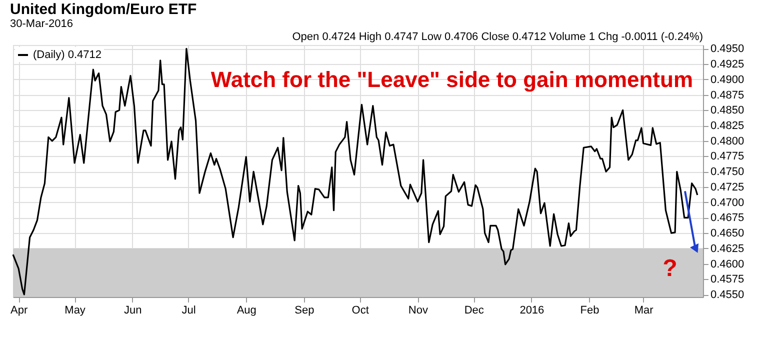 The image size is (776, 345). What do you see at coordinates (360, 310) in the screenshot?
I see `x-tick-label: Oct` at bounding box center [360, 310].